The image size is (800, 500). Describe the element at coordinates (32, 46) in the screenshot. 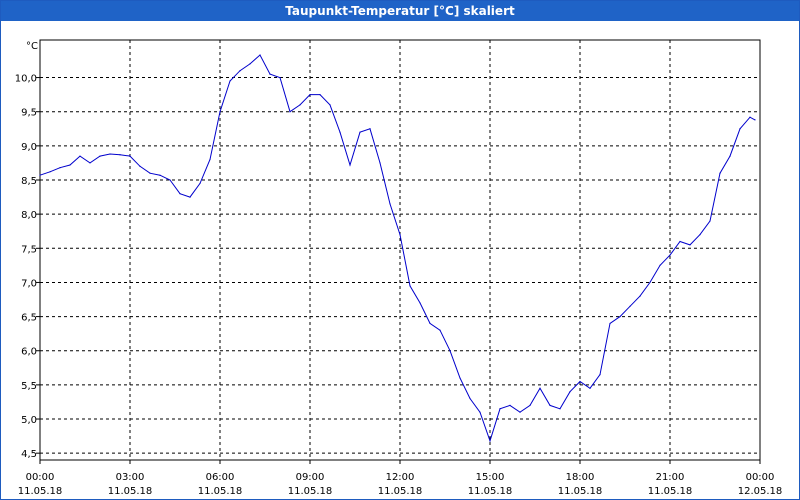

I see `y-axis-unit-label: °C` at that location.